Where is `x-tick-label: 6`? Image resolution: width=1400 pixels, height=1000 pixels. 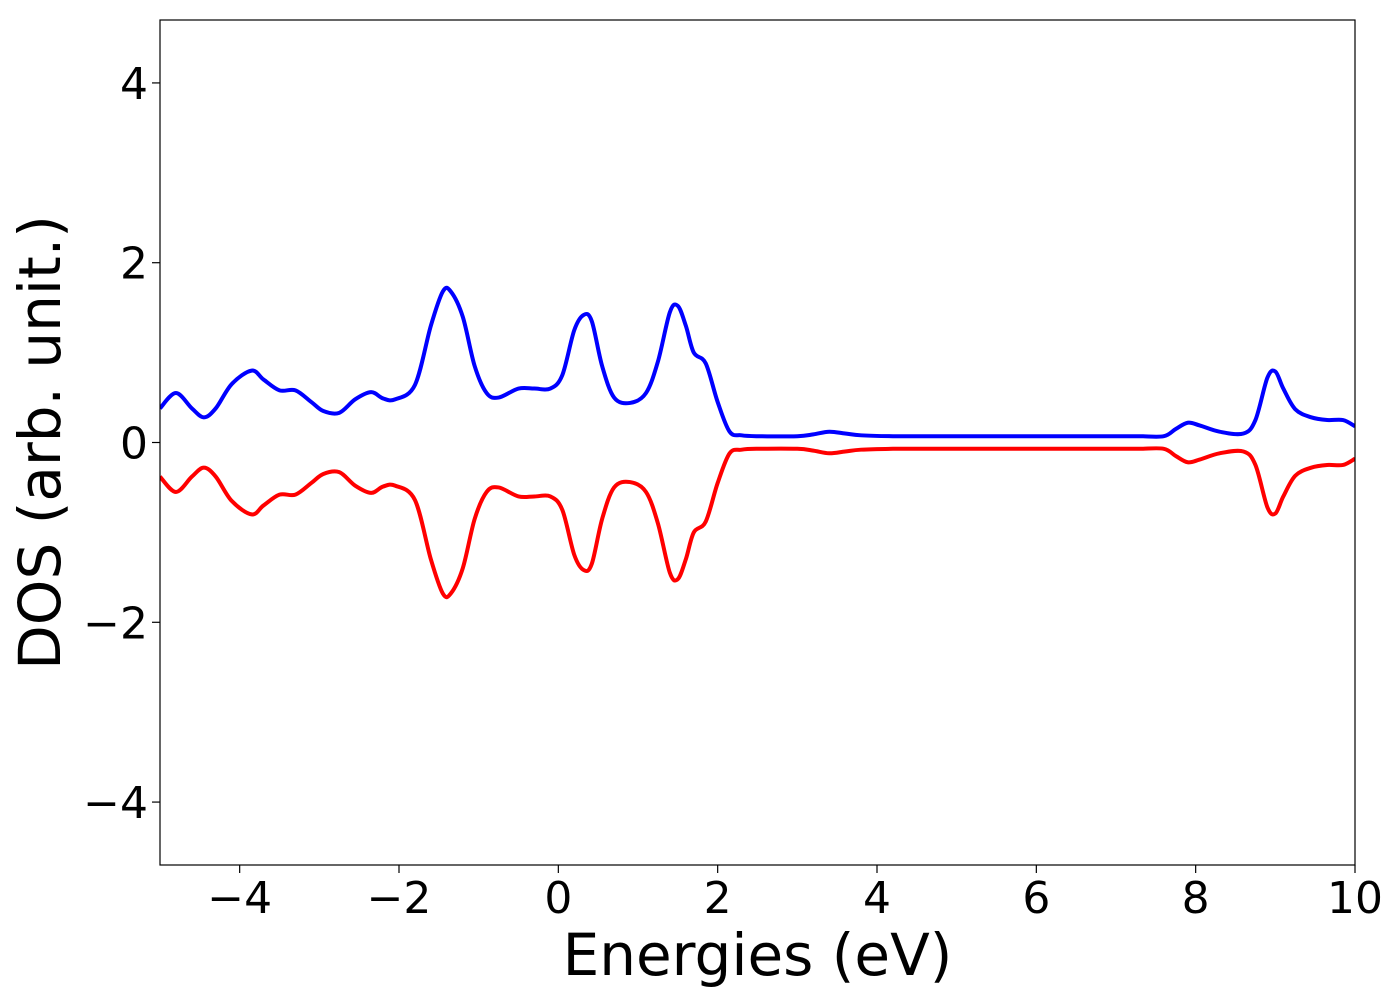
x-tick-label: 6 is located at coordinates (1036, 898).